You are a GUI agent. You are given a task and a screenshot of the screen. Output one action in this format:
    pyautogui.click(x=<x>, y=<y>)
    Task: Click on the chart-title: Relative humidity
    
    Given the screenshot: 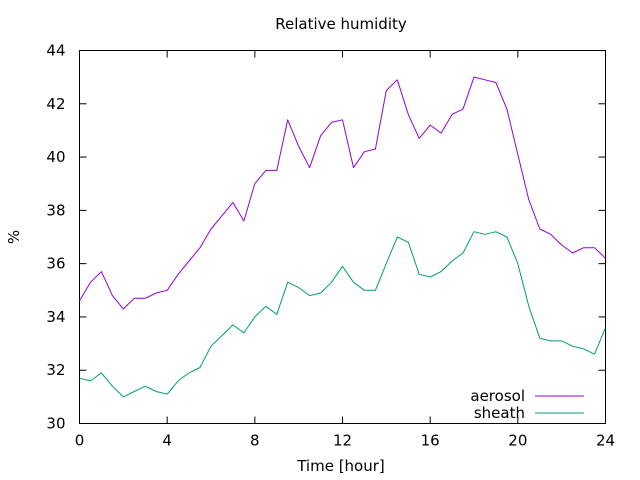 What is the action you would take?
    pyautogui.click(x=341, y=24)
    